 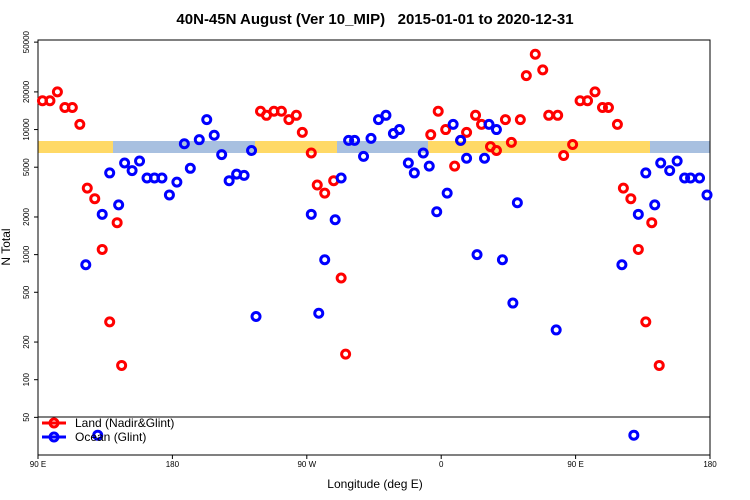 What do you see at coordinates (54, 423) in the screenshot?
I see `legend-marker` at bounding box center [54, 423].